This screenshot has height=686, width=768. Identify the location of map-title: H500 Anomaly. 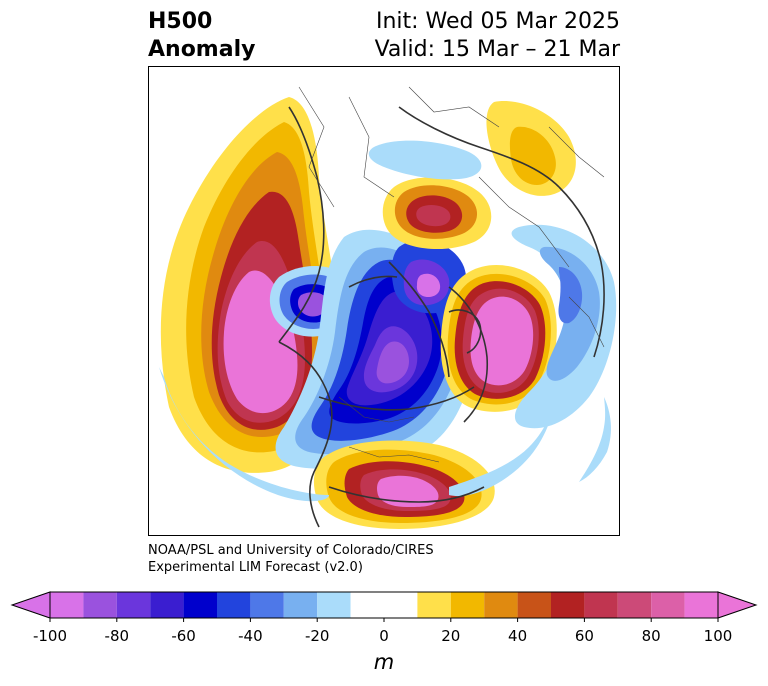
(201, 36).